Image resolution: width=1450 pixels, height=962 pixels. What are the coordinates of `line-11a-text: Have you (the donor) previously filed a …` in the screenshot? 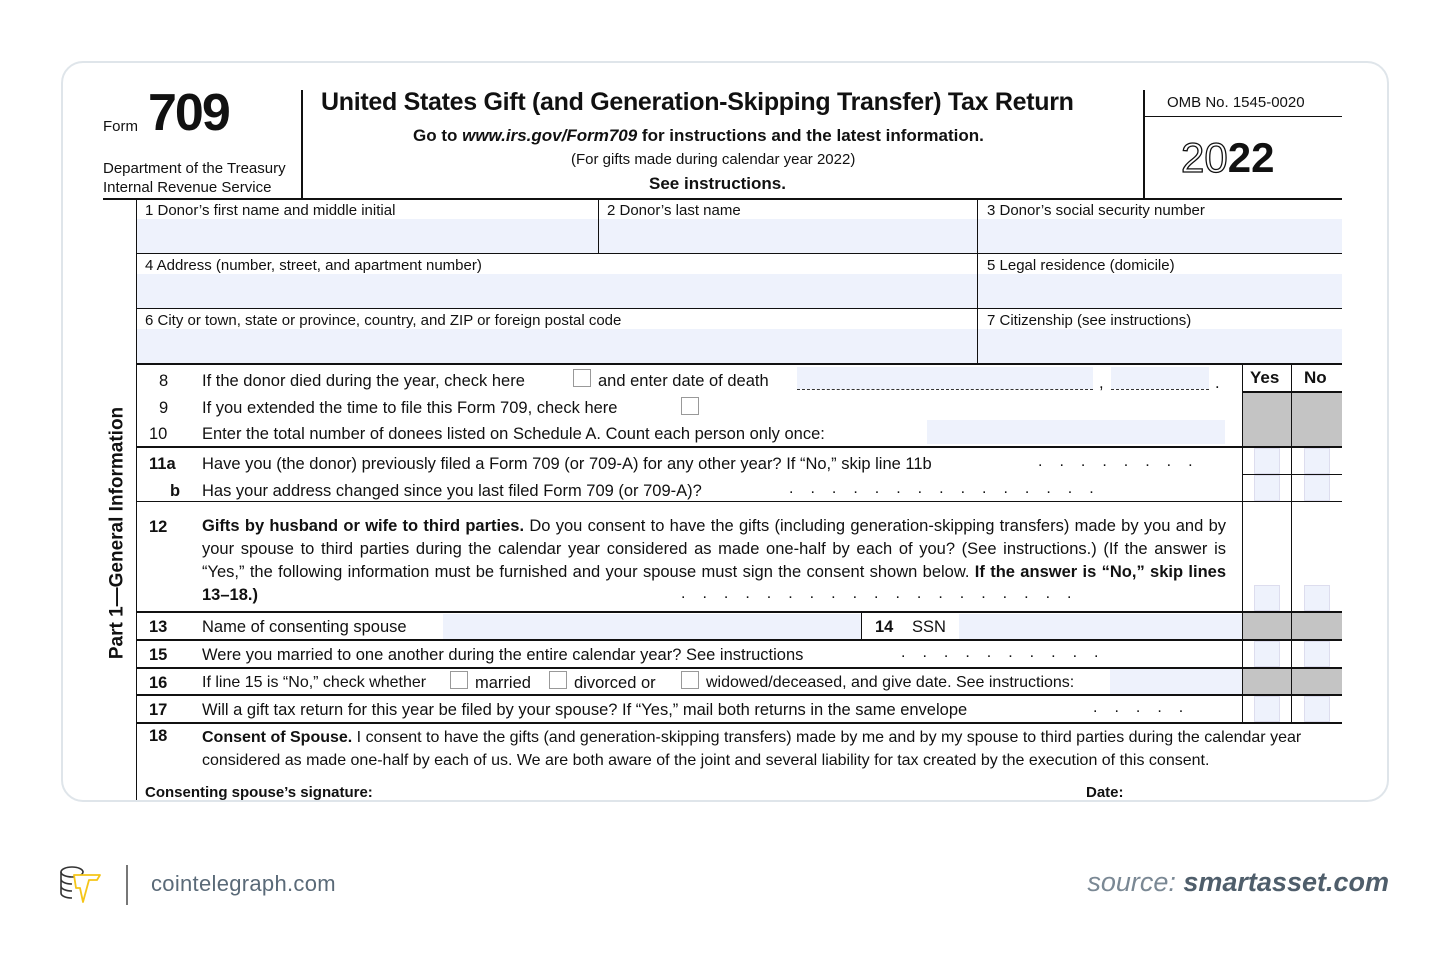 It's located at (567, 464).